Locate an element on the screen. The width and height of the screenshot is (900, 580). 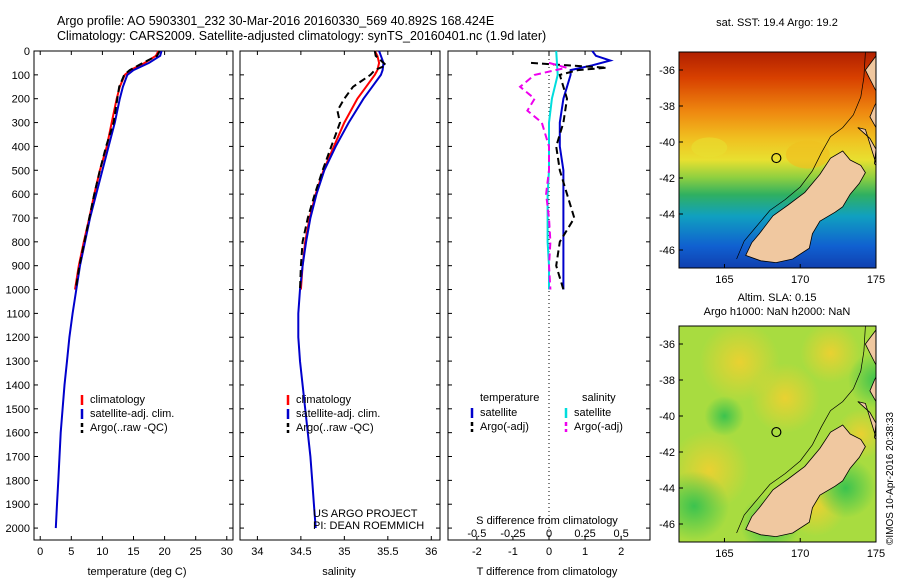
difference-top-label: S difference from climatology is located at coordinates (547, 521).